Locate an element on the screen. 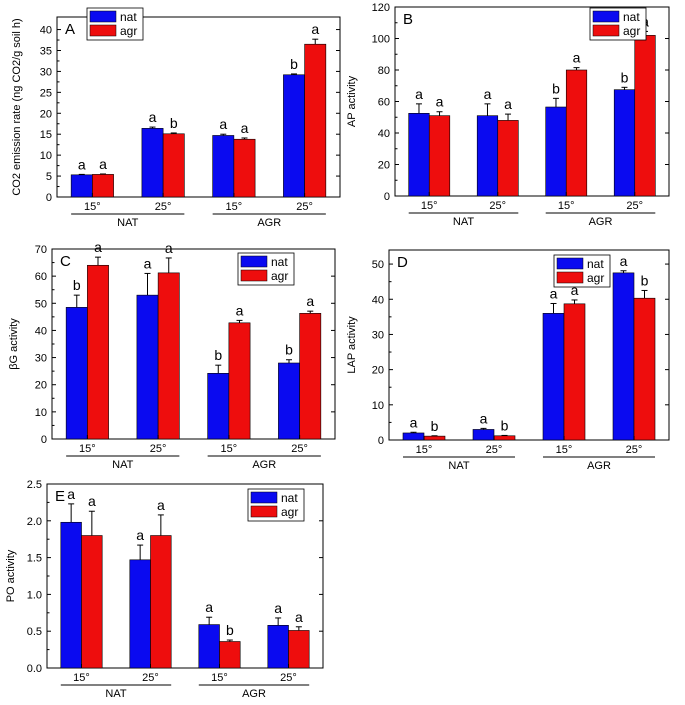 This screenshot has height=705, width=685. y-tick-label: 35 is located at coordinates (46, 51).